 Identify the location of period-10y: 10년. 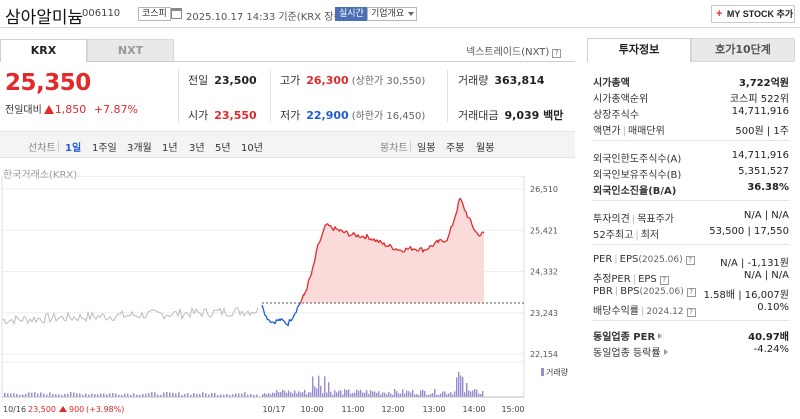
(252, 148).